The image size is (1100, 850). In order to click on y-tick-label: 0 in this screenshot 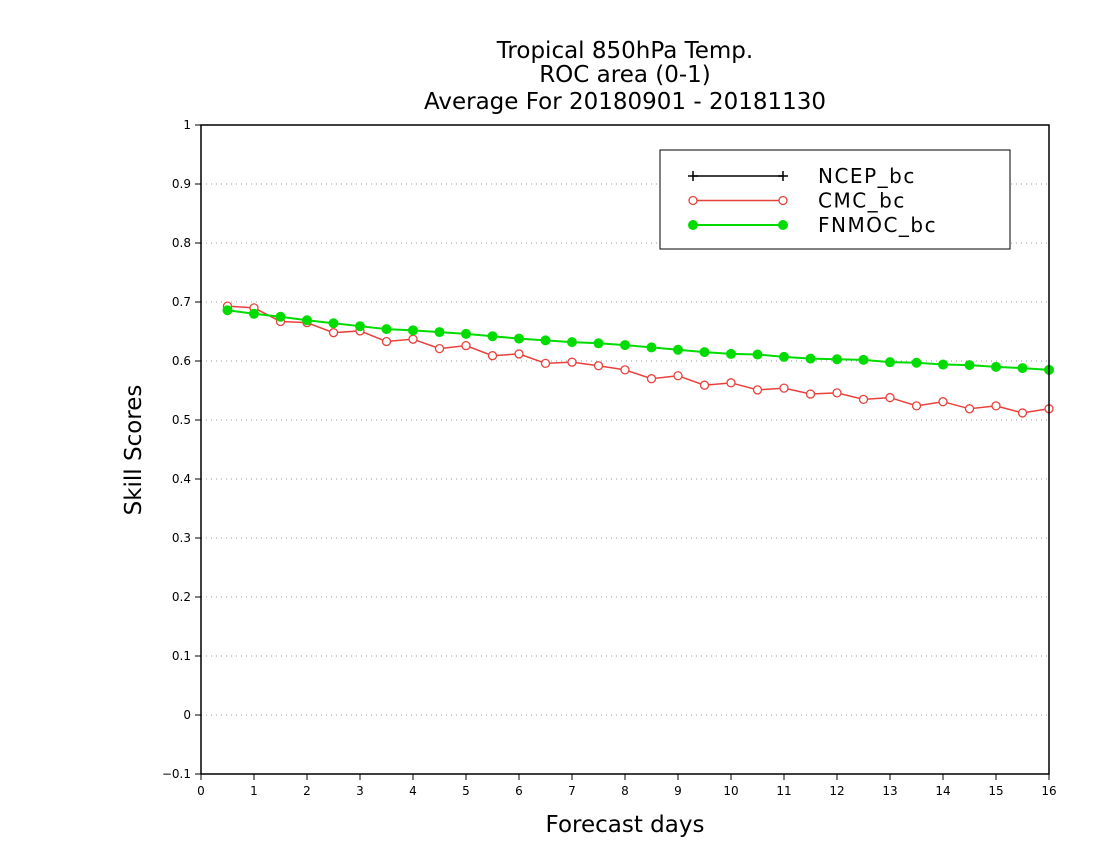, I will do `click(187, 715)`.